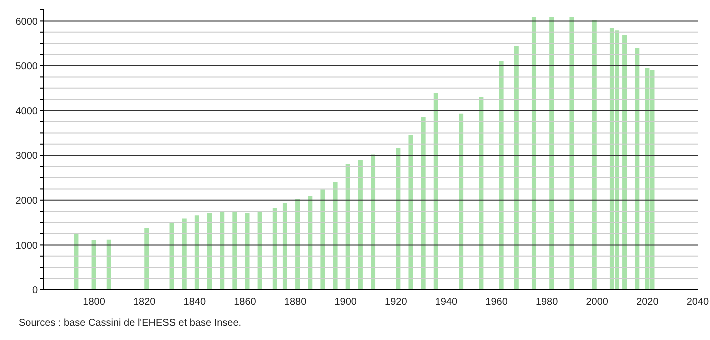 This screenshot has height=340, width=710. Describe the element at coordinates (698, 302) in the screenshot. I see `x-tick-label: 2040` at that location.